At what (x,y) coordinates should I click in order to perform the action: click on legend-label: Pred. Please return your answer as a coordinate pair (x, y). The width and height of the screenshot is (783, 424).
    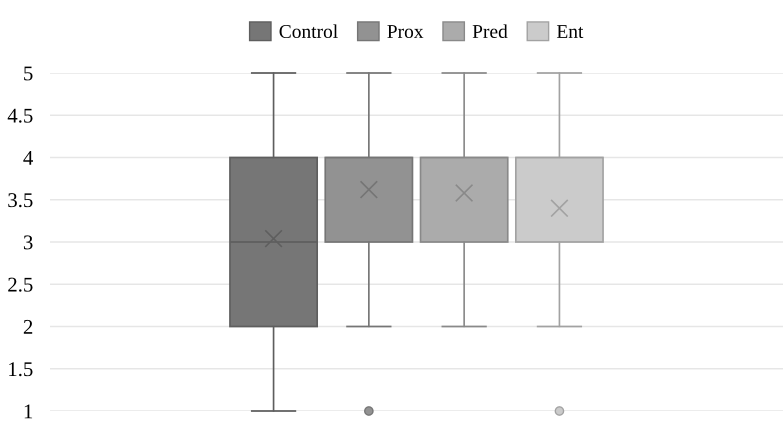
    Looking at the image, I should click on (490, 31).